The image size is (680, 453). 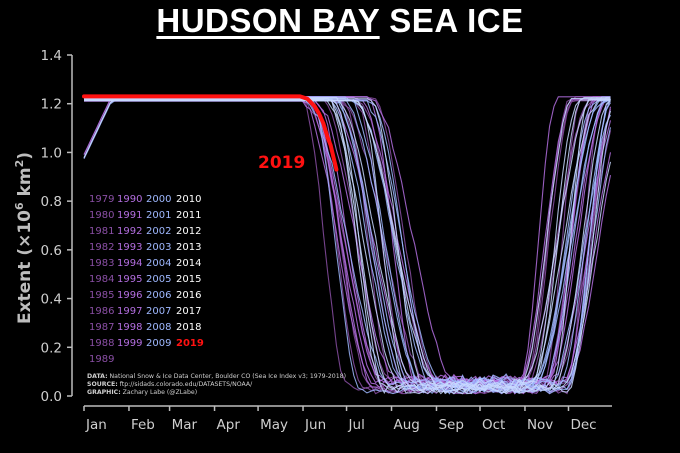 What do you see at coordinates (281, 163) in the screenshot?
I see `annotation-2019: 2019` at bounding box center [281, 163].